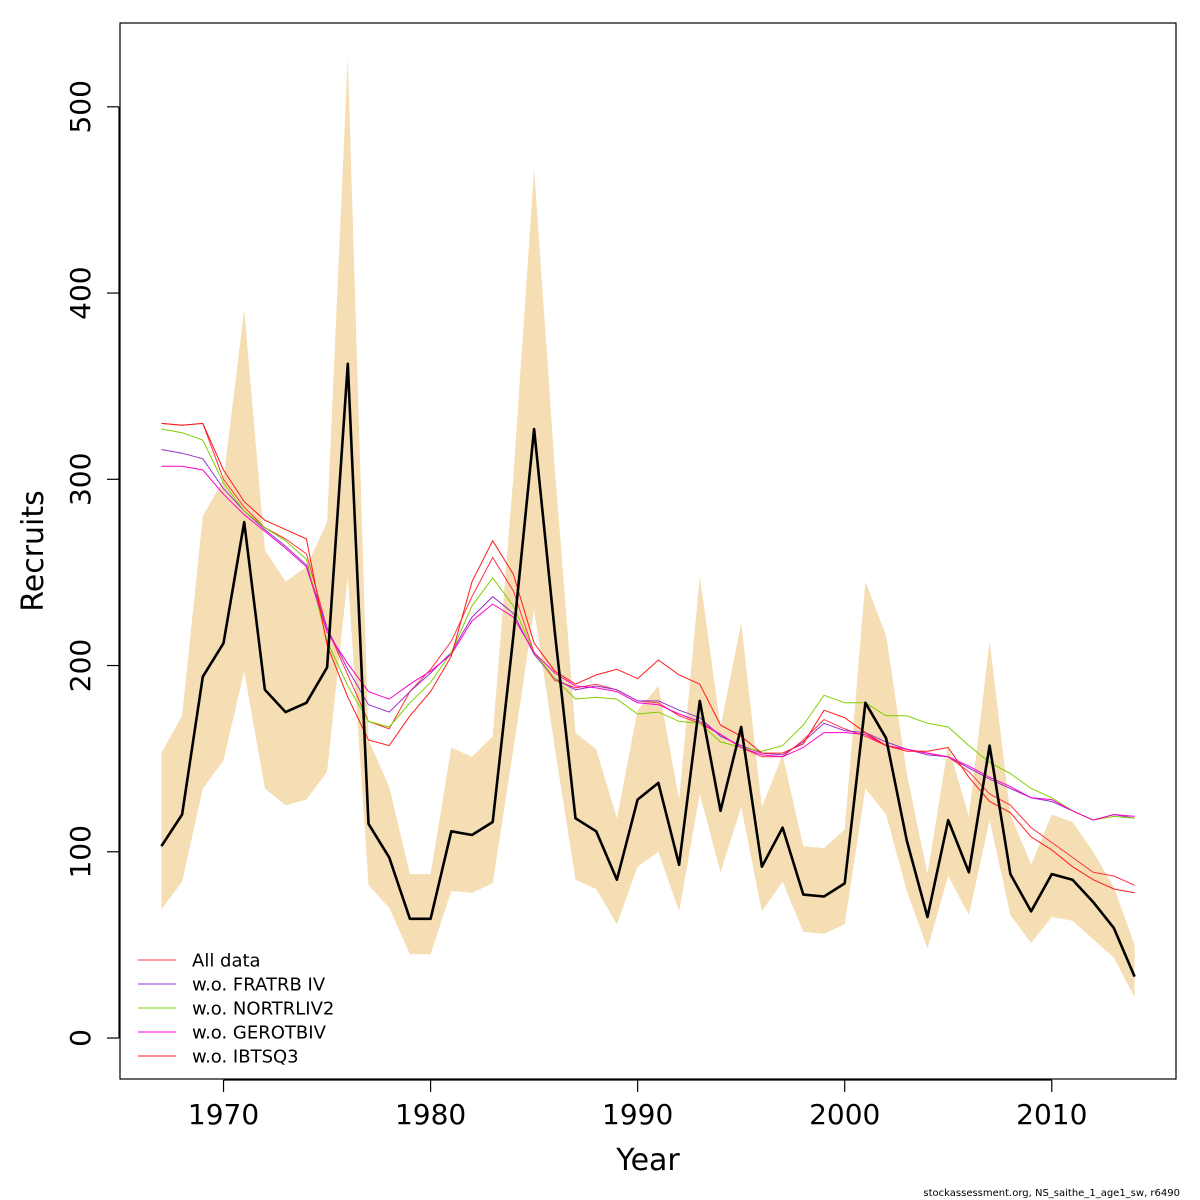 This screenshot has height=1200, width=1200. Describe the element at coordinates (637, 1114) in the screenshot. I see `x-tick-label: 1990` at that location.